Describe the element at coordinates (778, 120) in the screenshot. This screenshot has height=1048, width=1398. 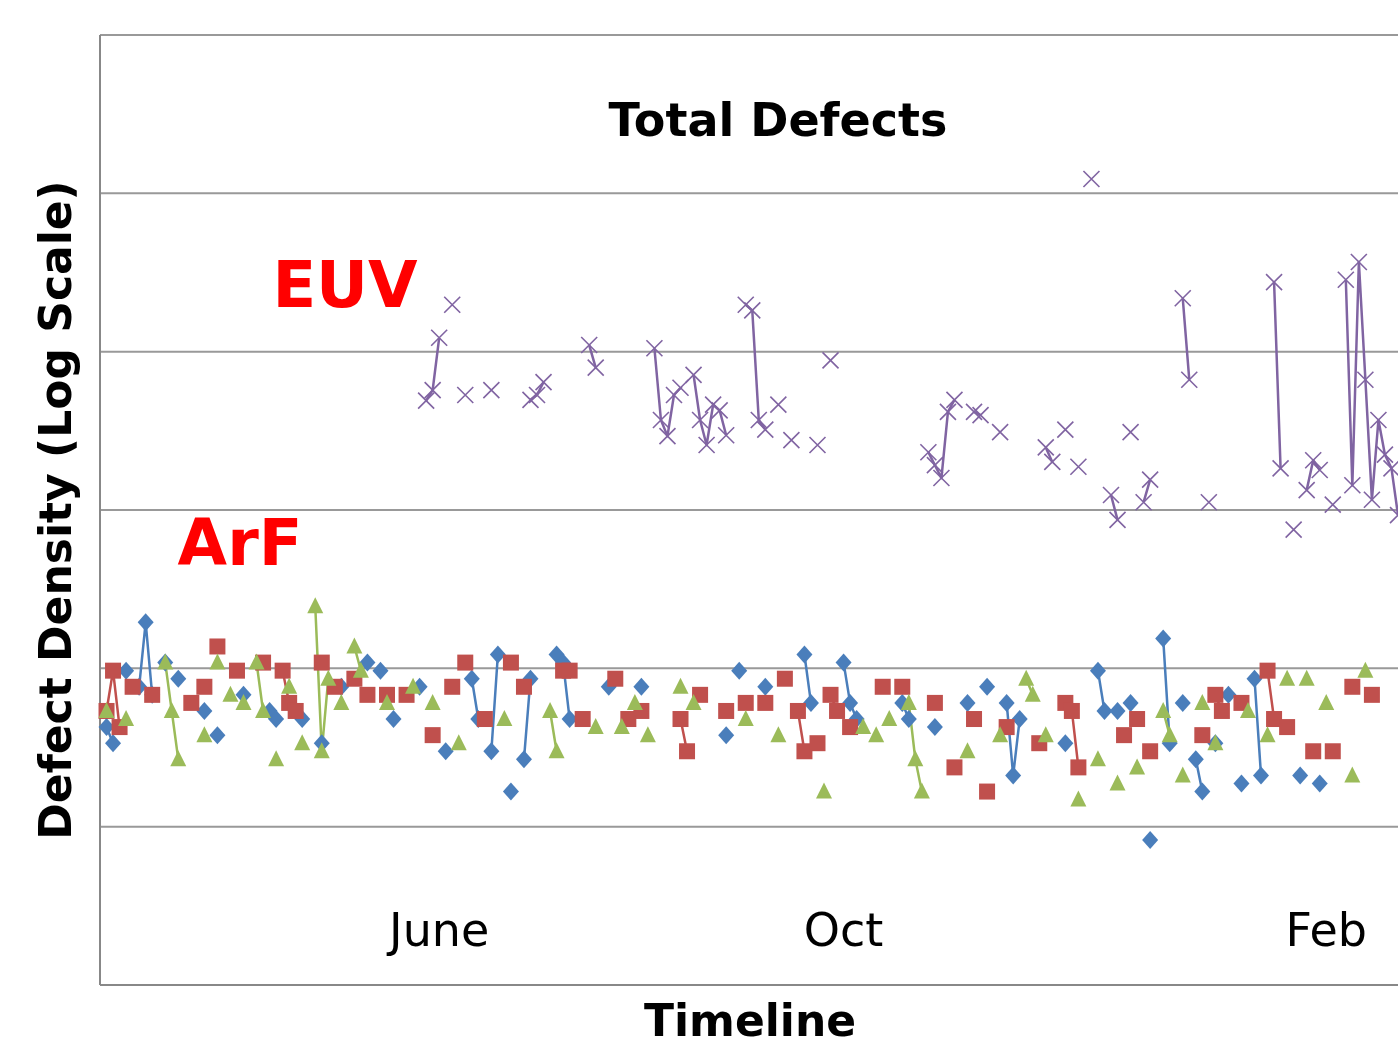
I see `chart-title: Total Defects` at that location.